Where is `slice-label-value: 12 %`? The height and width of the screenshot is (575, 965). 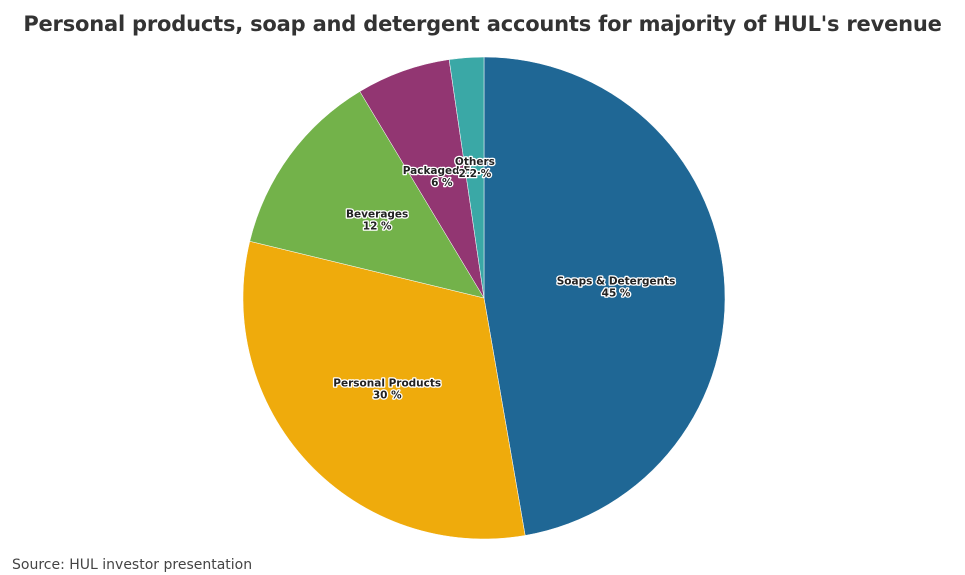
slice-label-value: 12 % is located at coordinates (377, 227).